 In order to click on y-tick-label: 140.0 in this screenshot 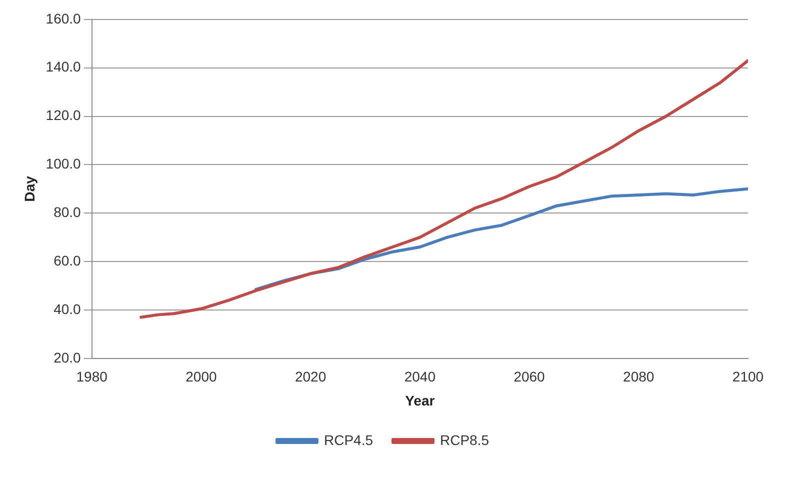, I will do `click(64, 66)`.